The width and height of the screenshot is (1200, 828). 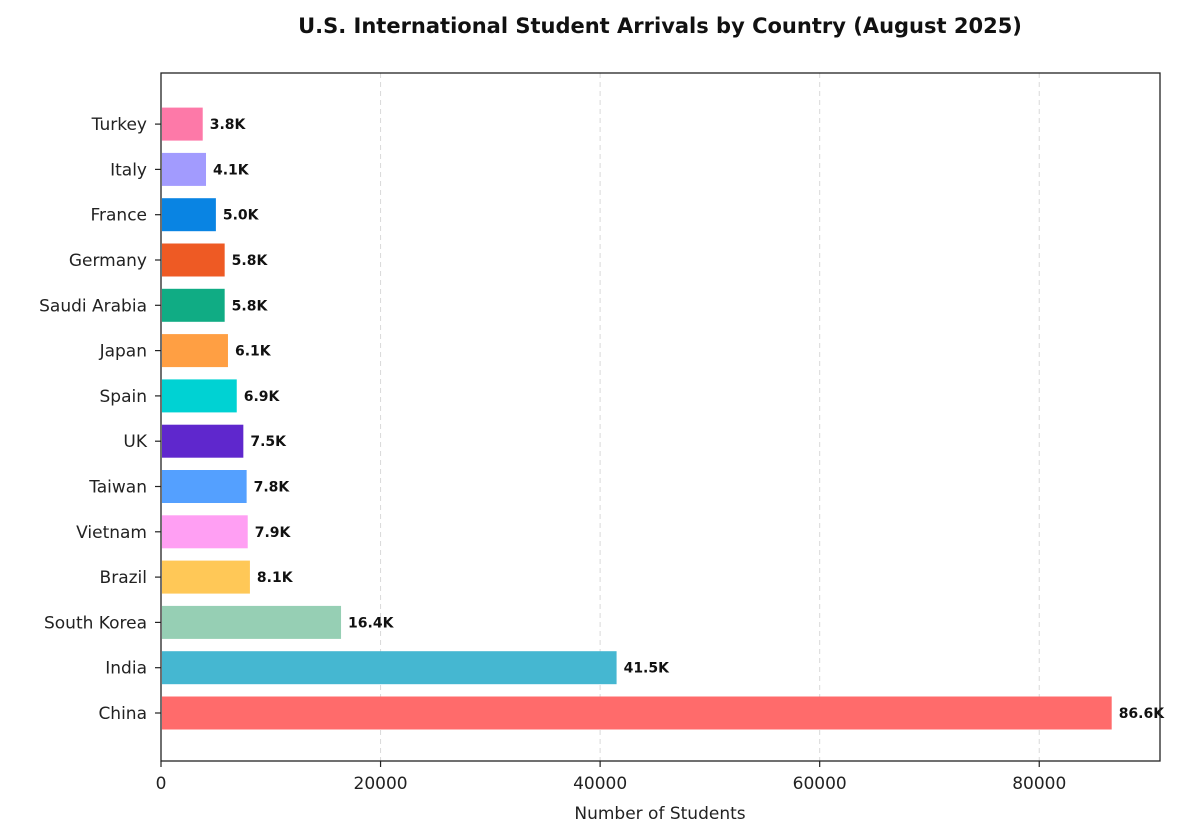 I want to click on y-tick-label: China, so click(x=122, y=714).